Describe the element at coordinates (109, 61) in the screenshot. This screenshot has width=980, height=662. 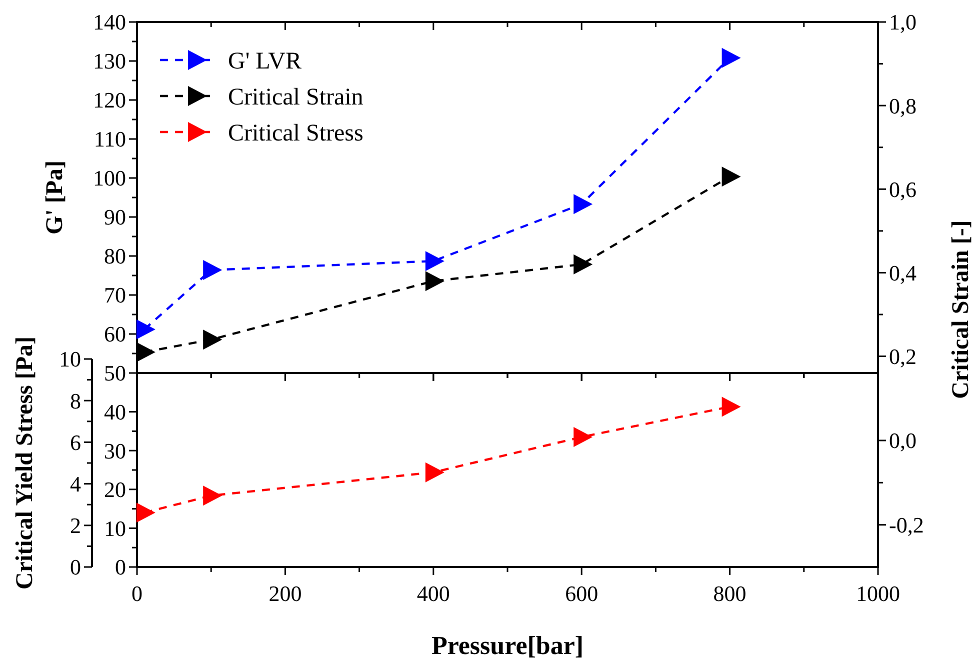
I see `y-tick-label: 130` at that location.